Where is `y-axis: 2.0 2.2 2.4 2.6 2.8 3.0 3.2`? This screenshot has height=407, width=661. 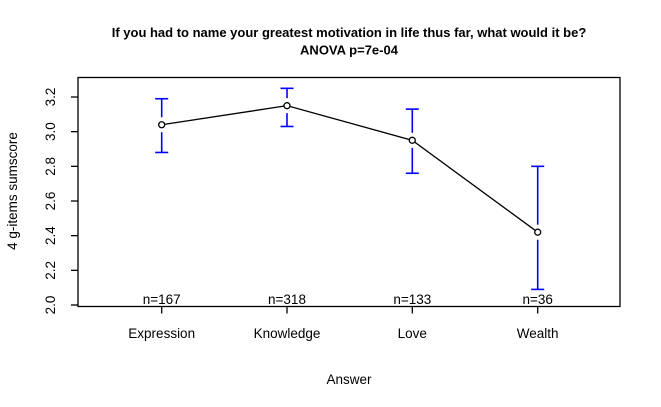 y-axis: 2.0 2.2 2.4 2.6 2.8 3.0 3.2 is located at coordinates (60, 201).